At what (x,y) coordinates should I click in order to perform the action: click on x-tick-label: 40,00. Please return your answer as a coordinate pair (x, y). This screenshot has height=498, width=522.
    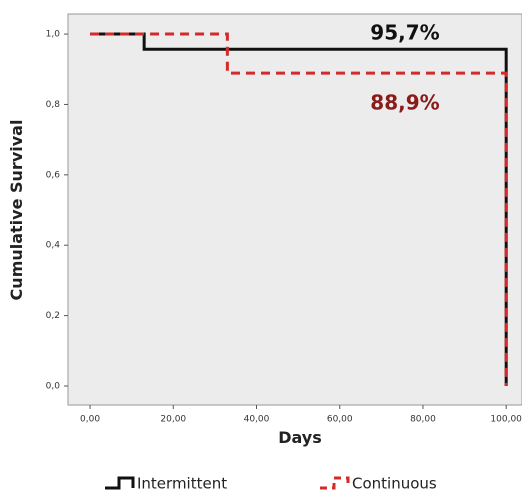
    Looking at the image, I should click on (257, 420).